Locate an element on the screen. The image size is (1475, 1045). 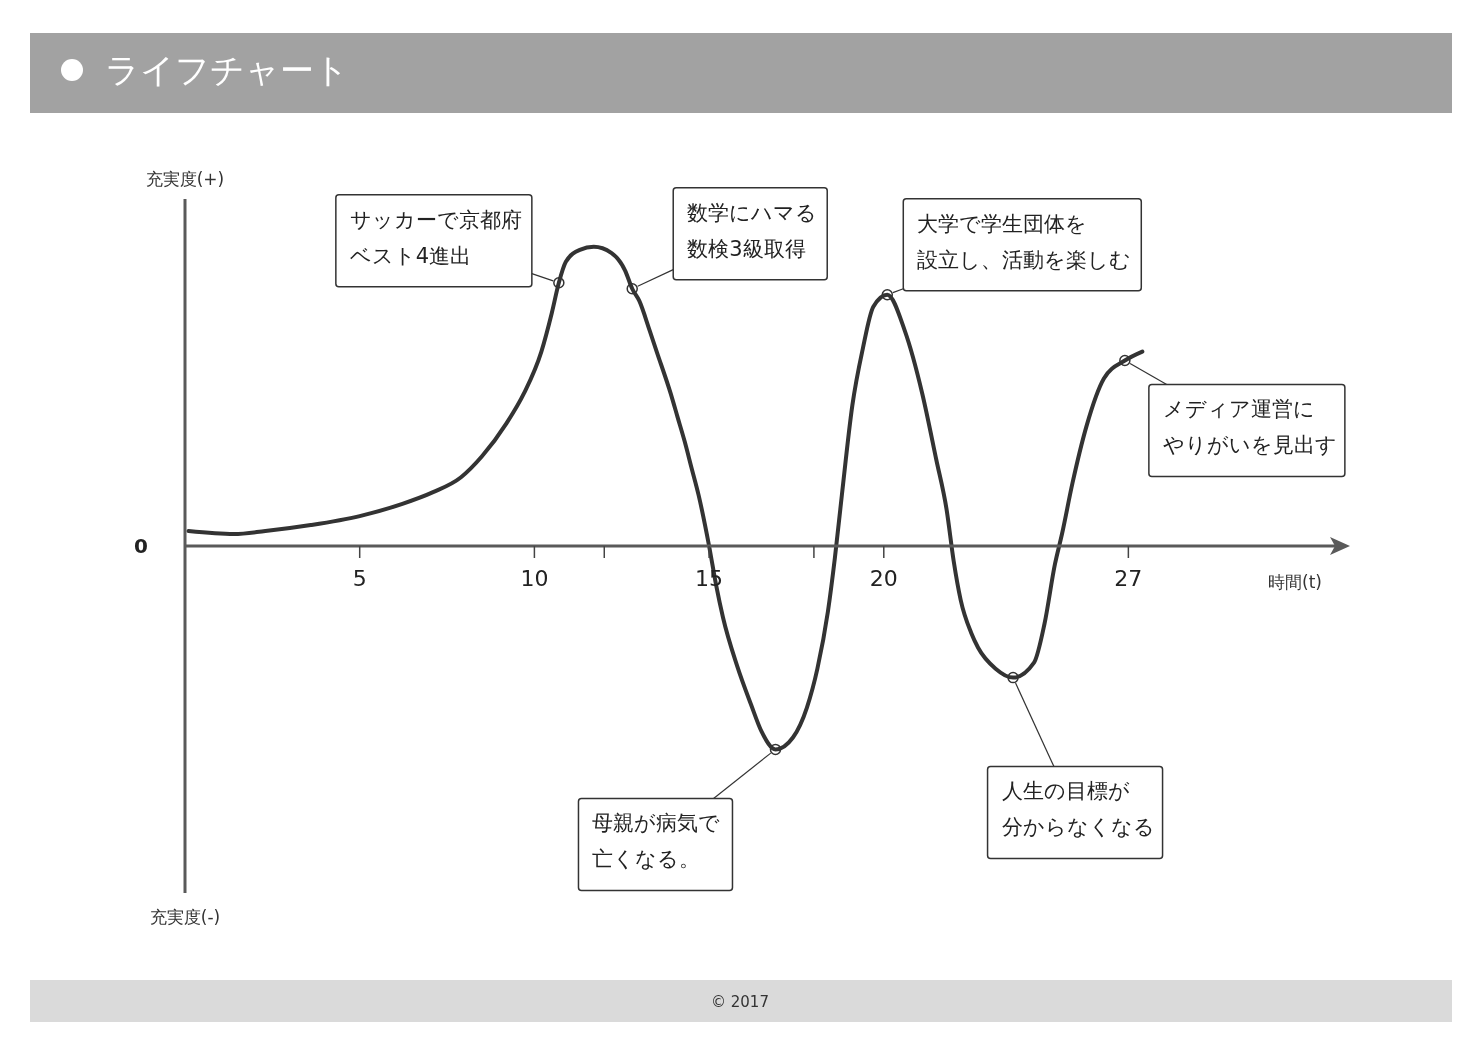
x-tick-label: 27 is located at coordinates (1128, 578).